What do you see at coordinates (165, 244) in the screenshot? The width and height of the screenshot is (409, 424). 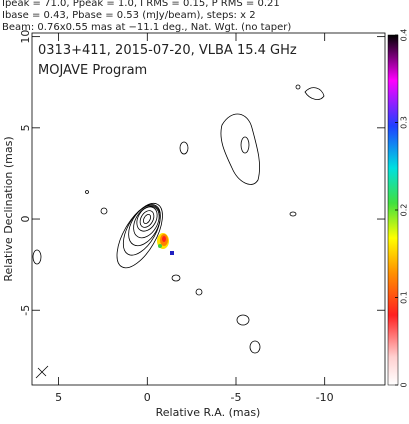 I see `polarization-blob` at bounding box center [165, 244].